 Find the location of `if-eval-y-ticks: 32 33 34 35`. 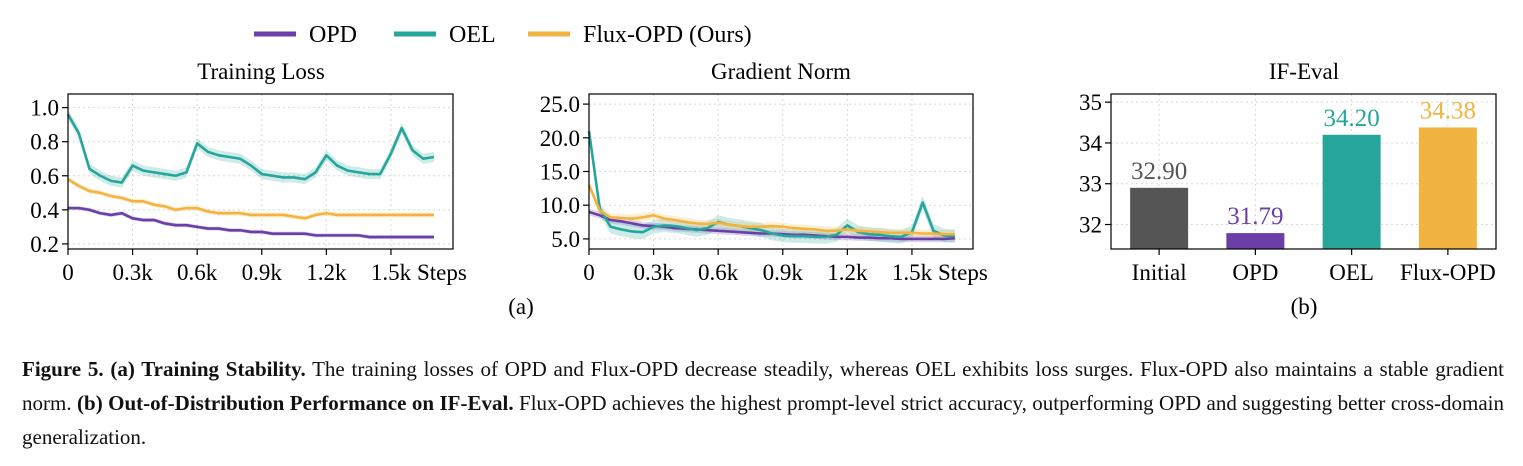

if-eval-y-ticks: 32 33 34 35 is located at coordinates (1095, 164).